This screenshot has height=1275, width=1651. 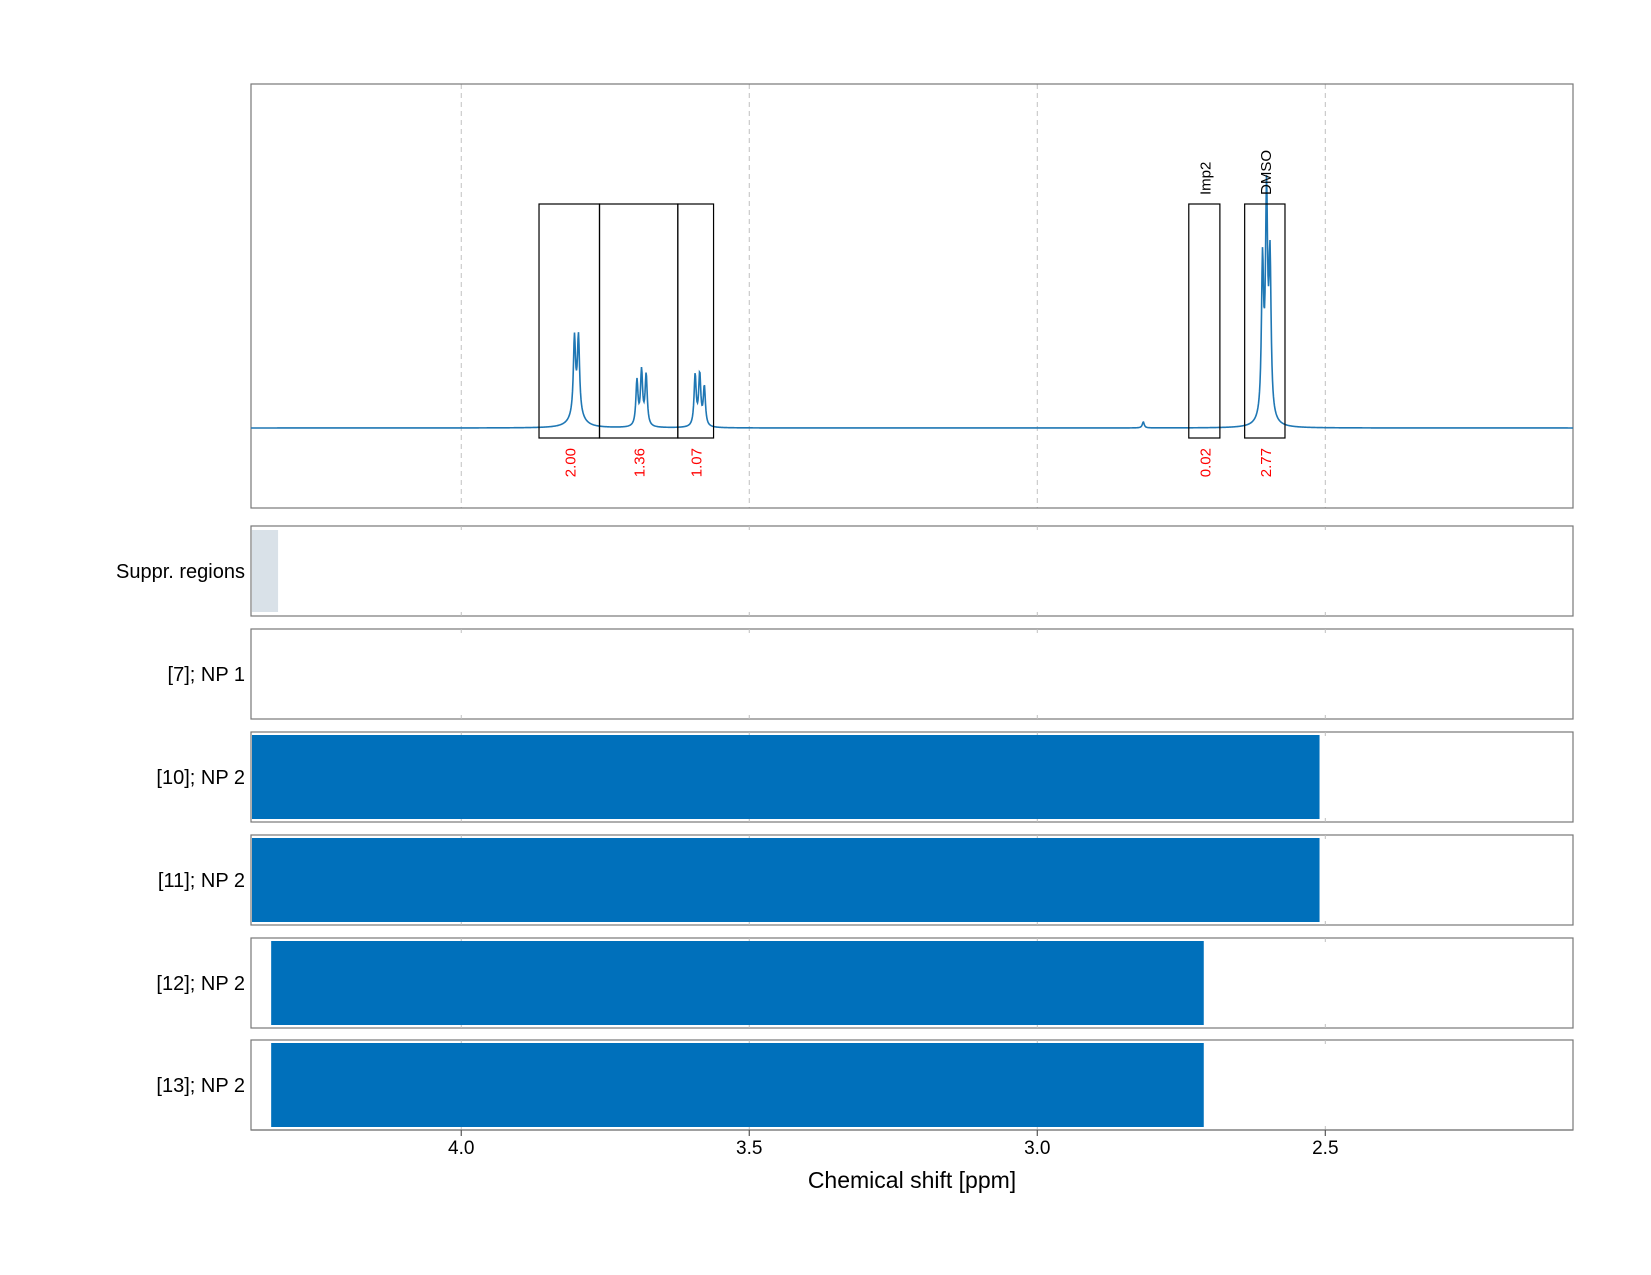 What do you see at coordinates (912, 1144) in the screenshot?
I see `x-axis: 4.0 3.5 3.0 2.5` at bounding box center [912, 1144].